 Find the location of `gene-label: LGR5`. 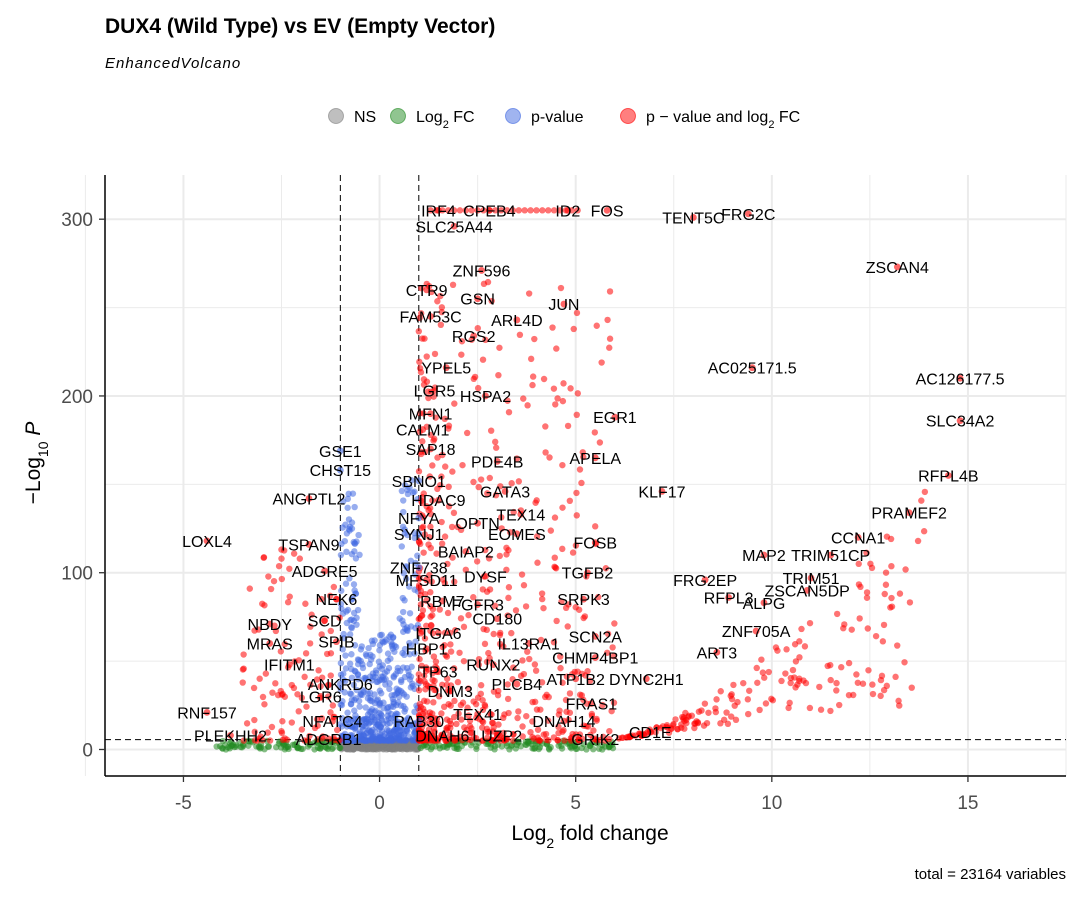

gene-label: LGR5 is located at coordinates (435, 392).